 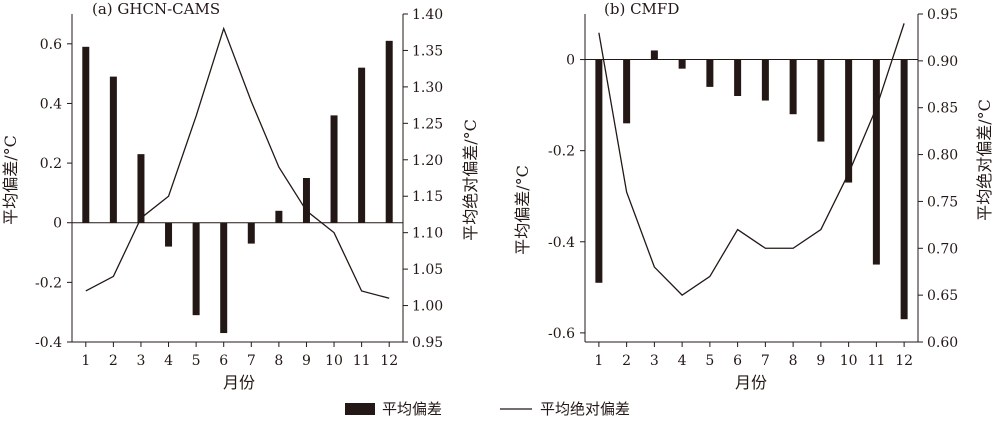 I want to click on y2-tick-label: 1.10, so click(x=427, y=234).